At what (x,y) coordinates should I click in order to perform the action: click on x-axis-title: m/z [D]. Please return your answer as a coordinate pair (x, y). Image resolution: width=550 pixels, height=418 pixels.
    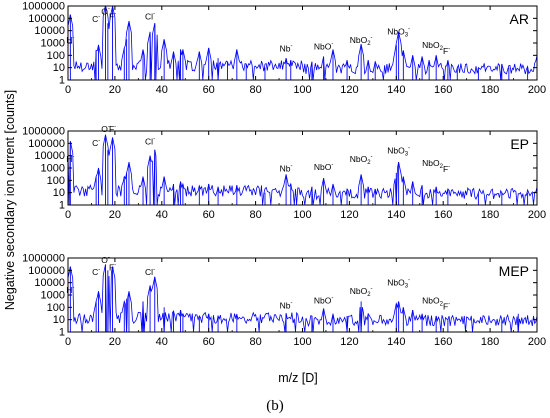
    Looking at the image, I should click on (298, 378).